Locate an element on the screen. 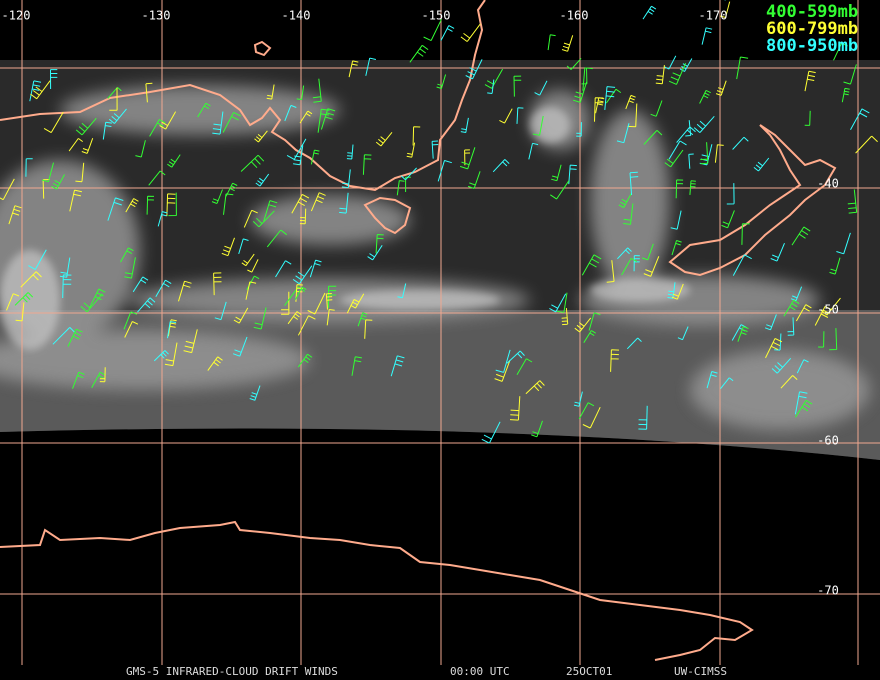 The width and height of the screenshot is (880, 680). footer-time: 00:00 UTC is located at coordinates (480, 671).